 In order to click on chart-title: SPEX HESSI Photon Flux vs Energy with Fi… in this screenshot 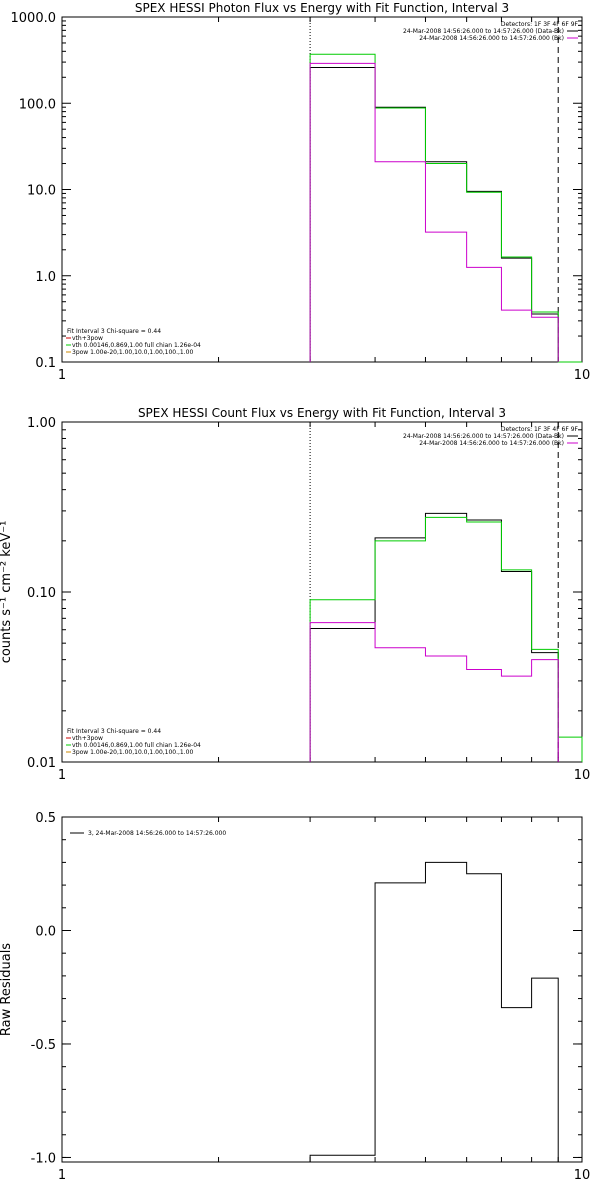, I will do `click(322, 8)`.